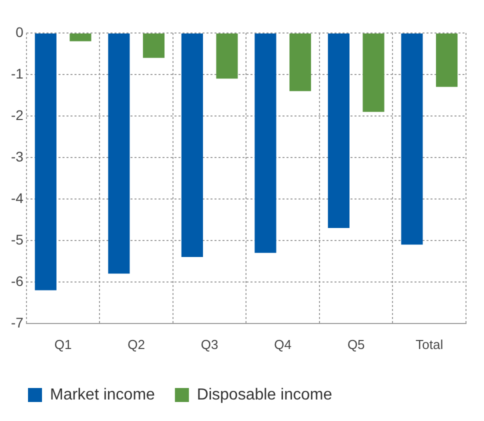 The height and width of the screenshot is (421, 484). What do you see at coordinates (356, 344) in the screenshot?
I see `x-tick-label: Q5` at bounding box center [356, 344].